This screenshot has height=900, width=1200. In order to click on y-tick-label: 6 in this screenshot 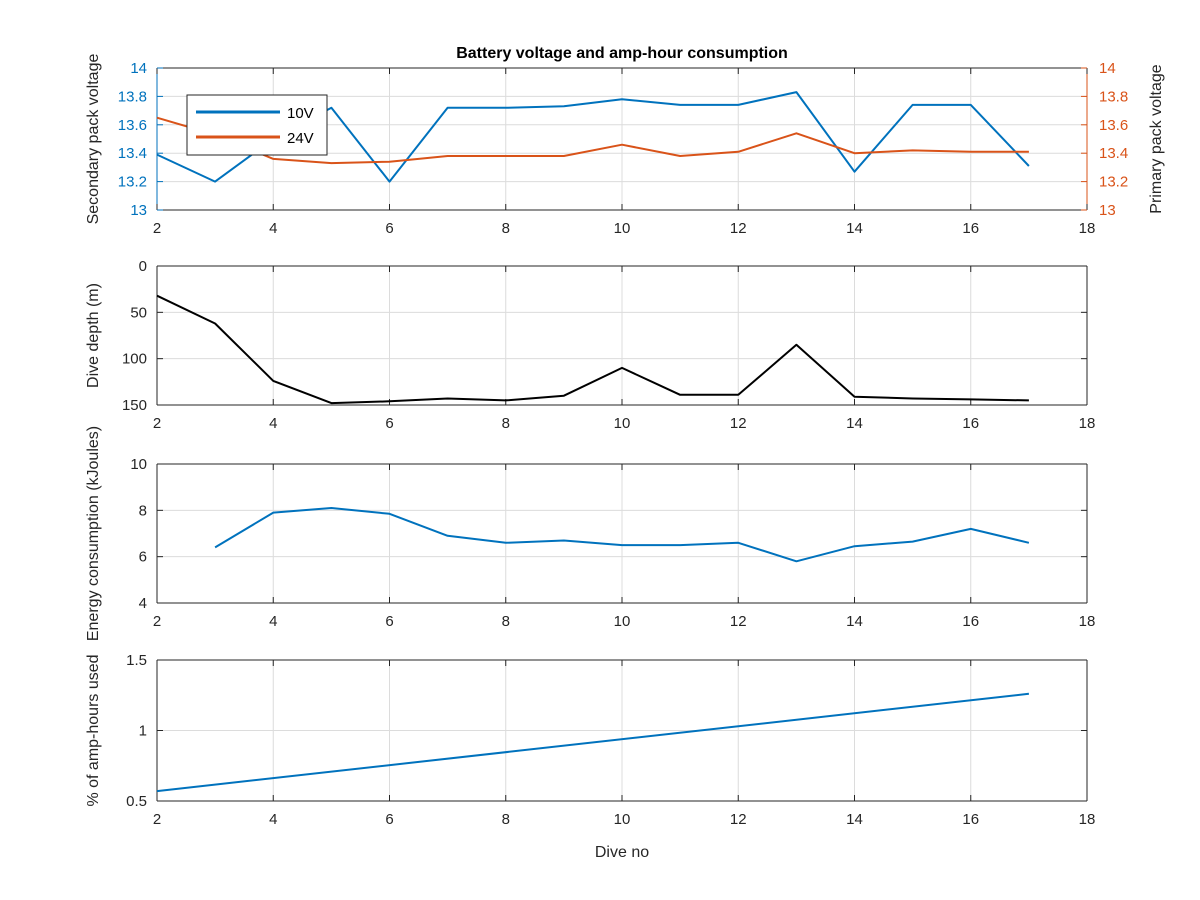, I will do `click(143, 557)`.